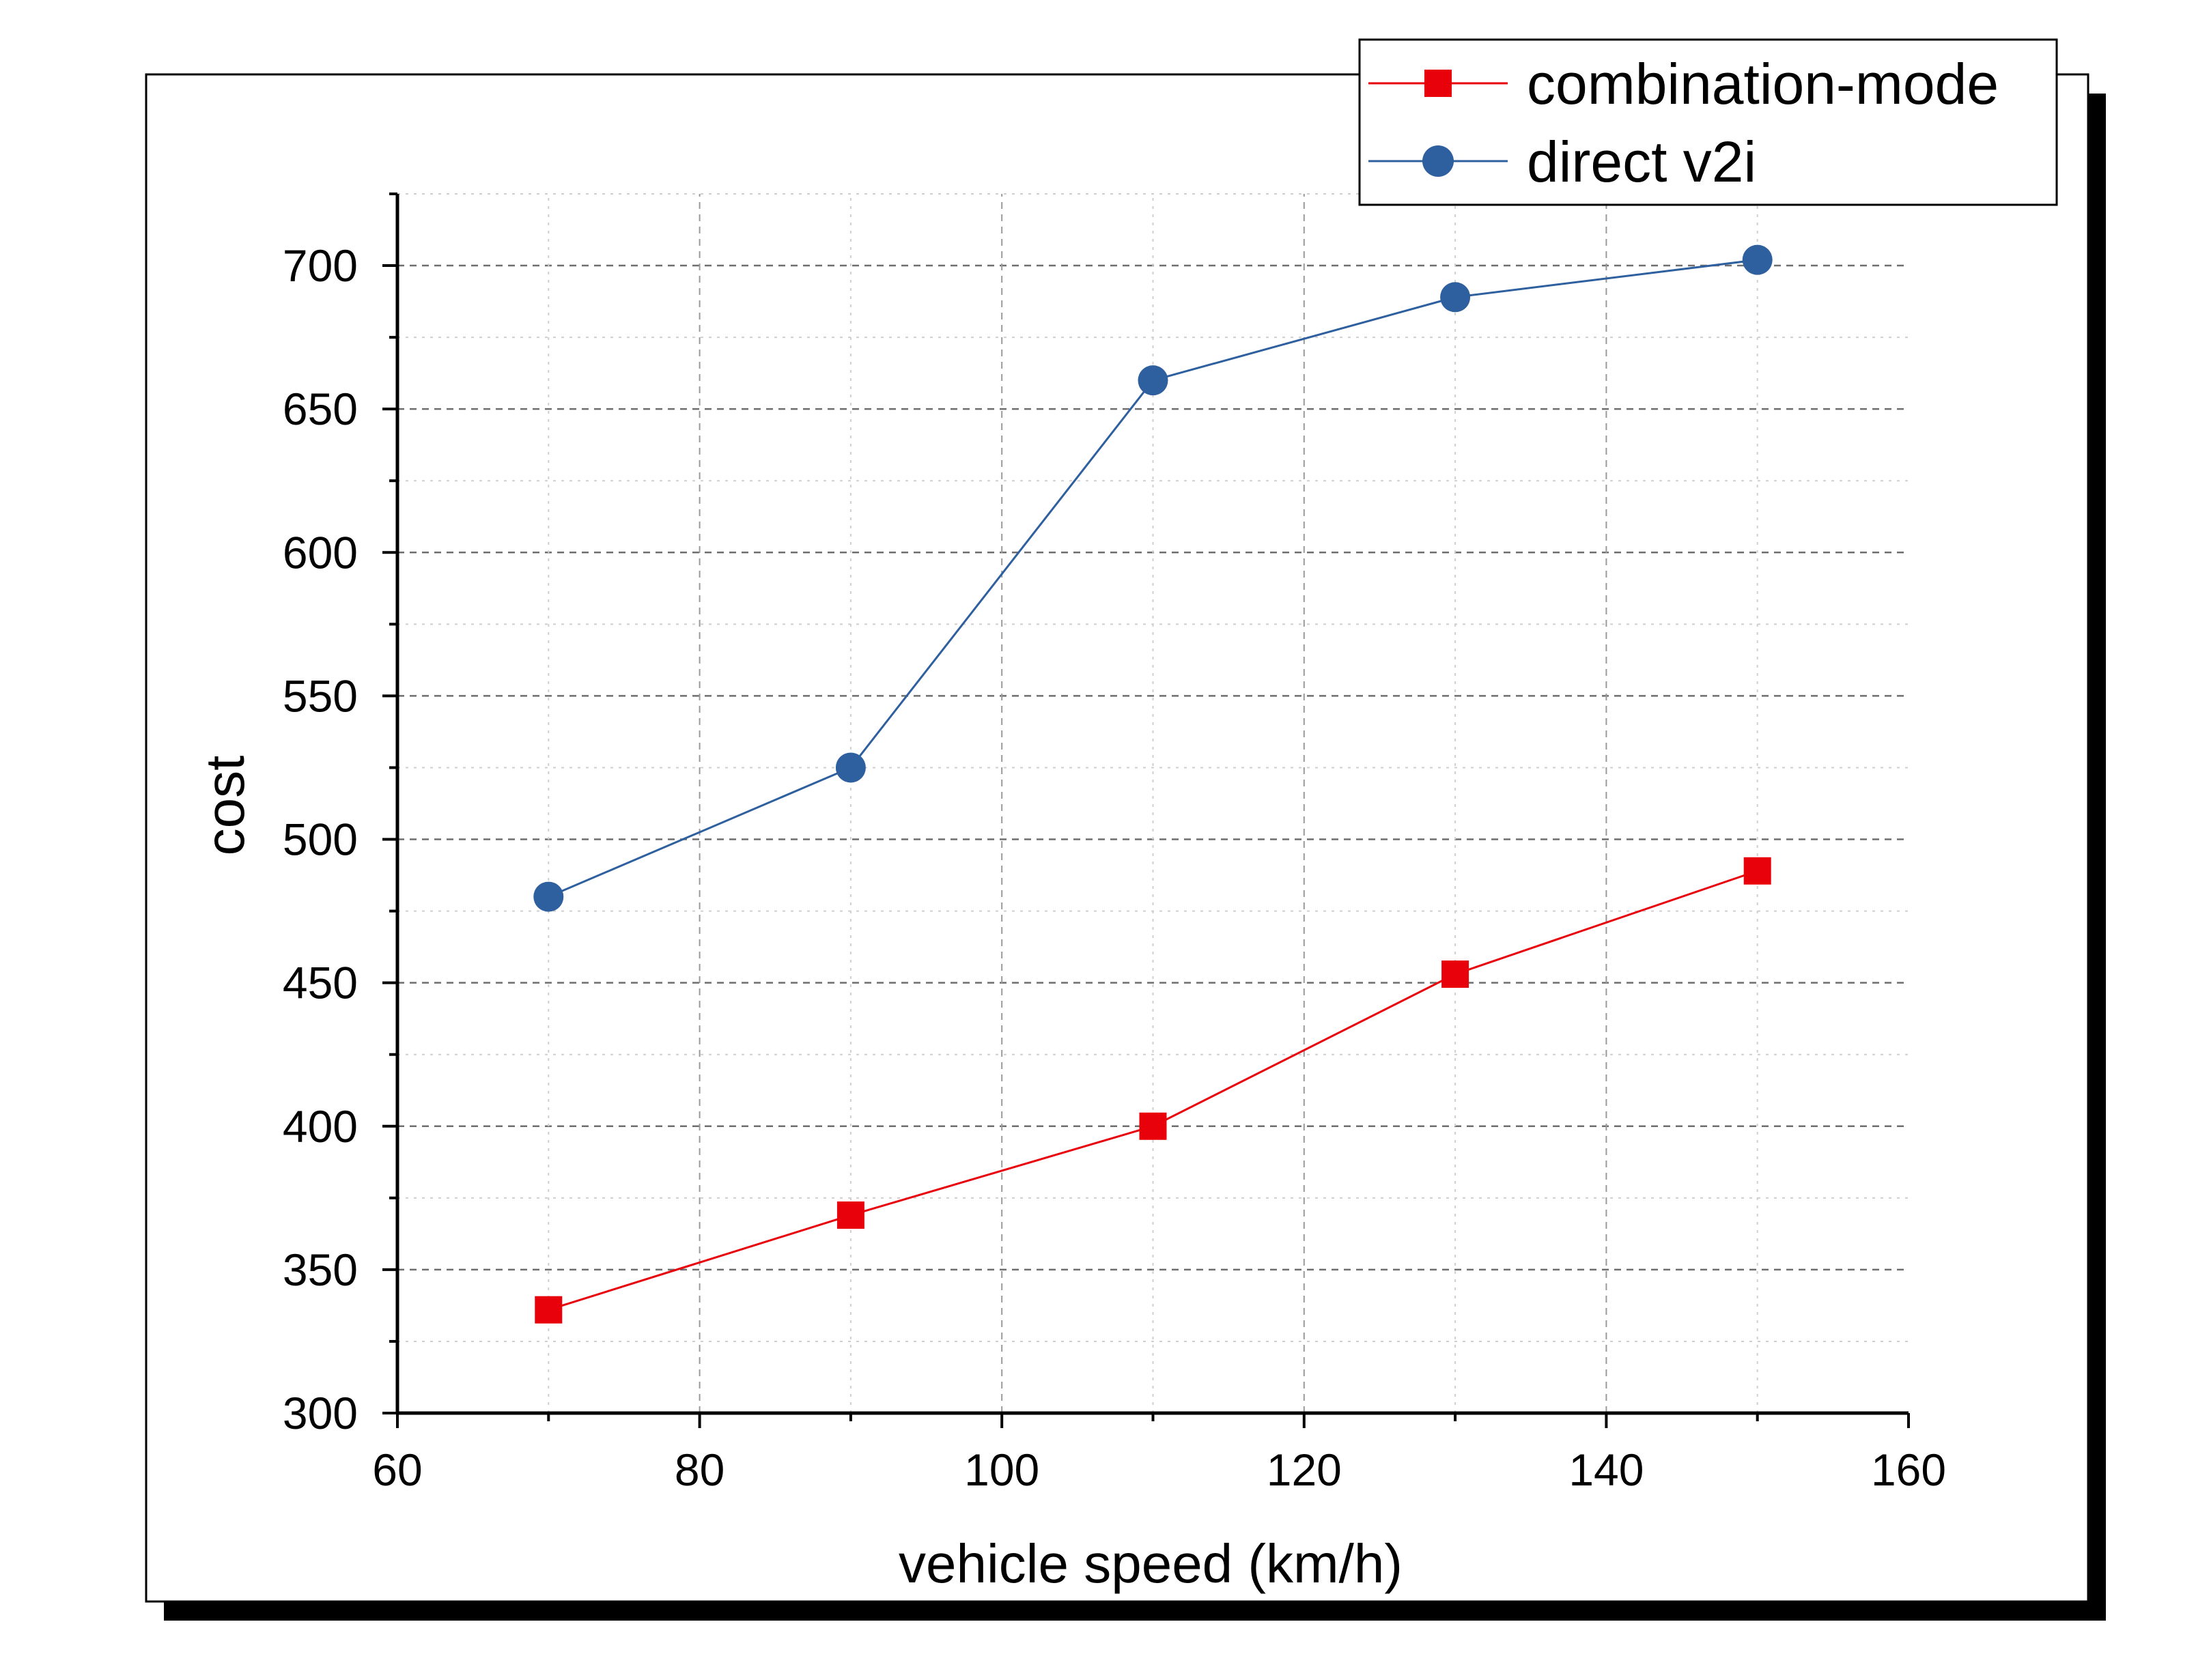 The image size is (2196, 1680). What do you see at coordinates (1151, 1563) in the screenshot?
I see `x-axis-title: vehicle speed (km/h)` at bounding box center [1151, 1563].